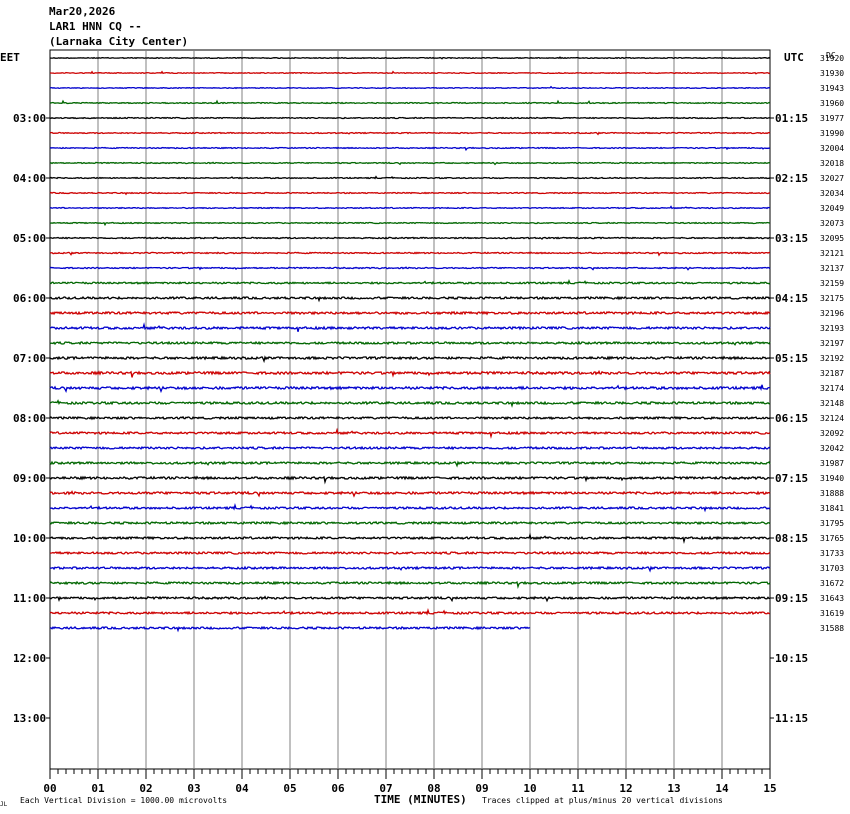 This screenshot has height=814, width=850. Describe the element at coordinates (529, 788) in the screenshot. I see `x-tick-label: 10` at that location.